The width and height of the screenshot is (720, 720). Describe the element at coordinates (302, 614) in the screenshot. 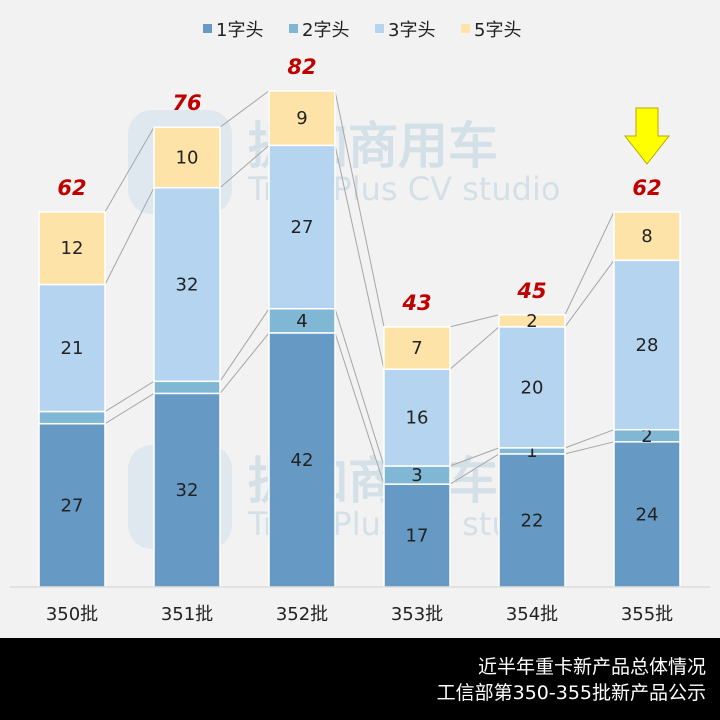

I see `x-tick-label: 352批` at that location.